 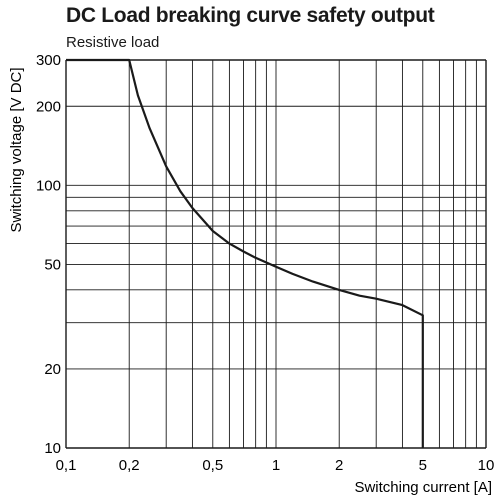 I want to click on y-tick-label: 200, so click(x=48, y=106).